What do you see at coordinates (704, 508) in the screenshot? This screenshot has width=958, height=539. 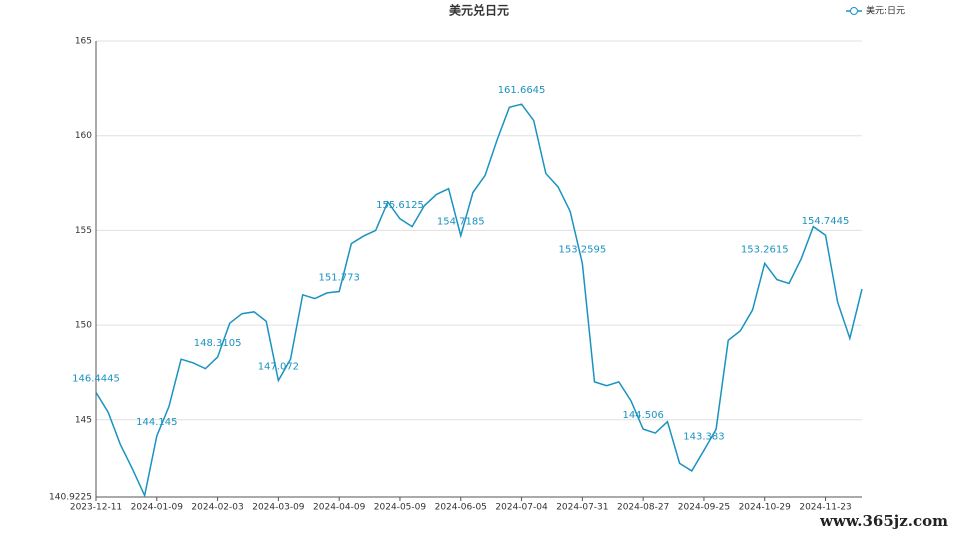 I see `x-tick-label: 2024-09-25` at bounding box center [704, 508].